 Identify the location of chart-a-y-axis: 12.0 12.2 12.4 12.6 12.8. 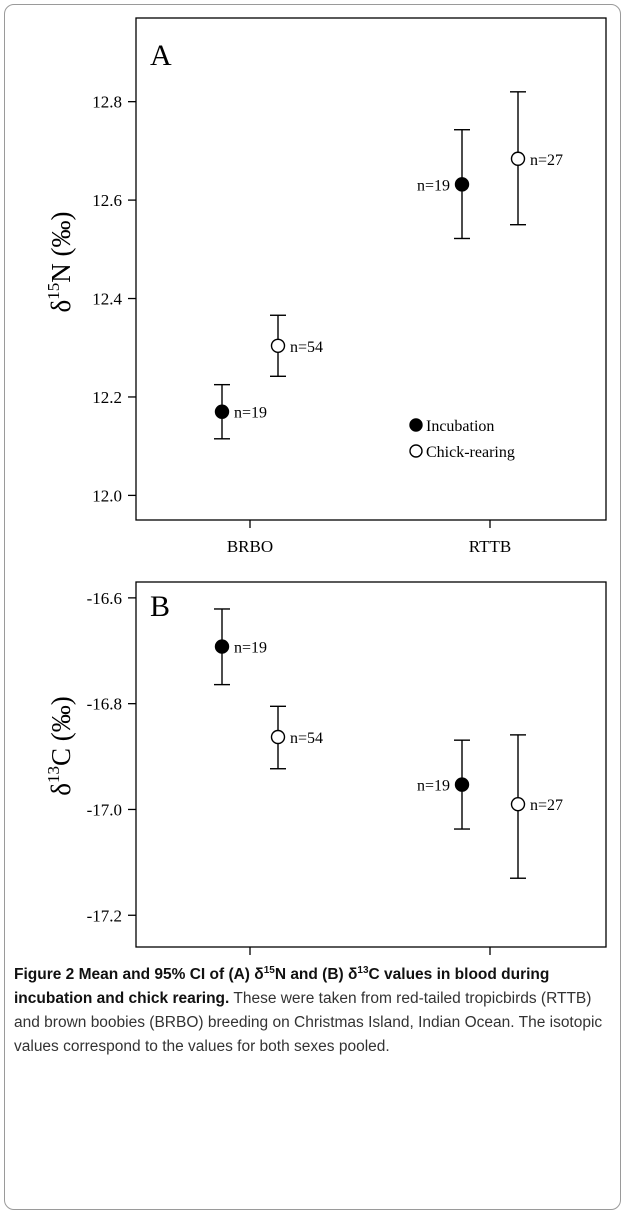
(114, 299).